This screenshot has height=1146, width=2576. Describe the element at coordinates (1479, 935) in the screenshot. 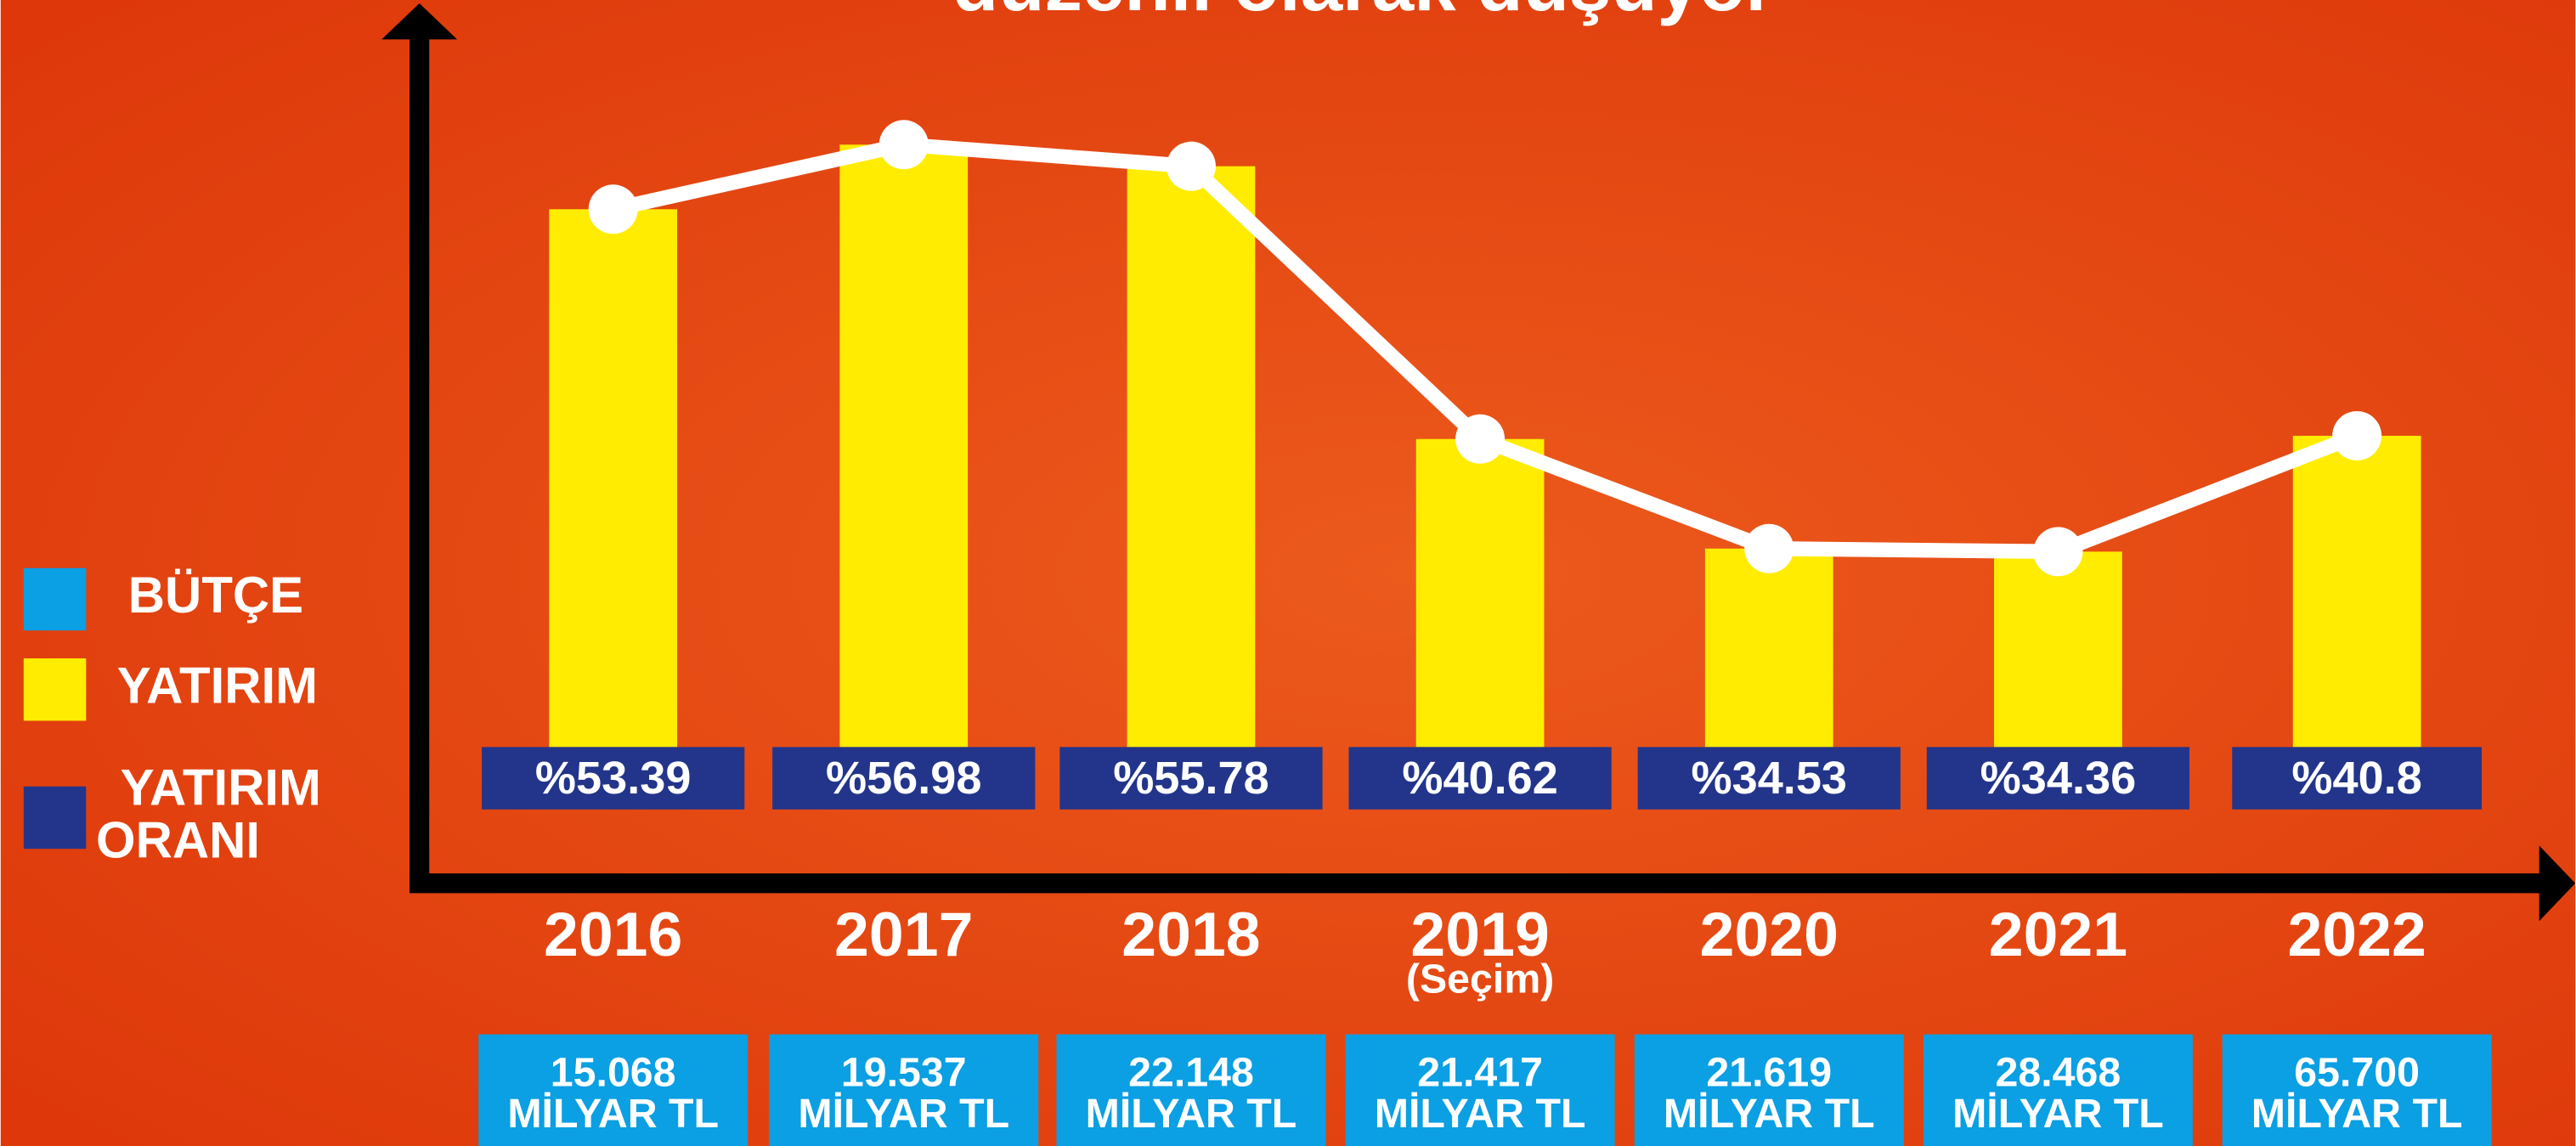

I see `x-tick-label: 2019` at that location.